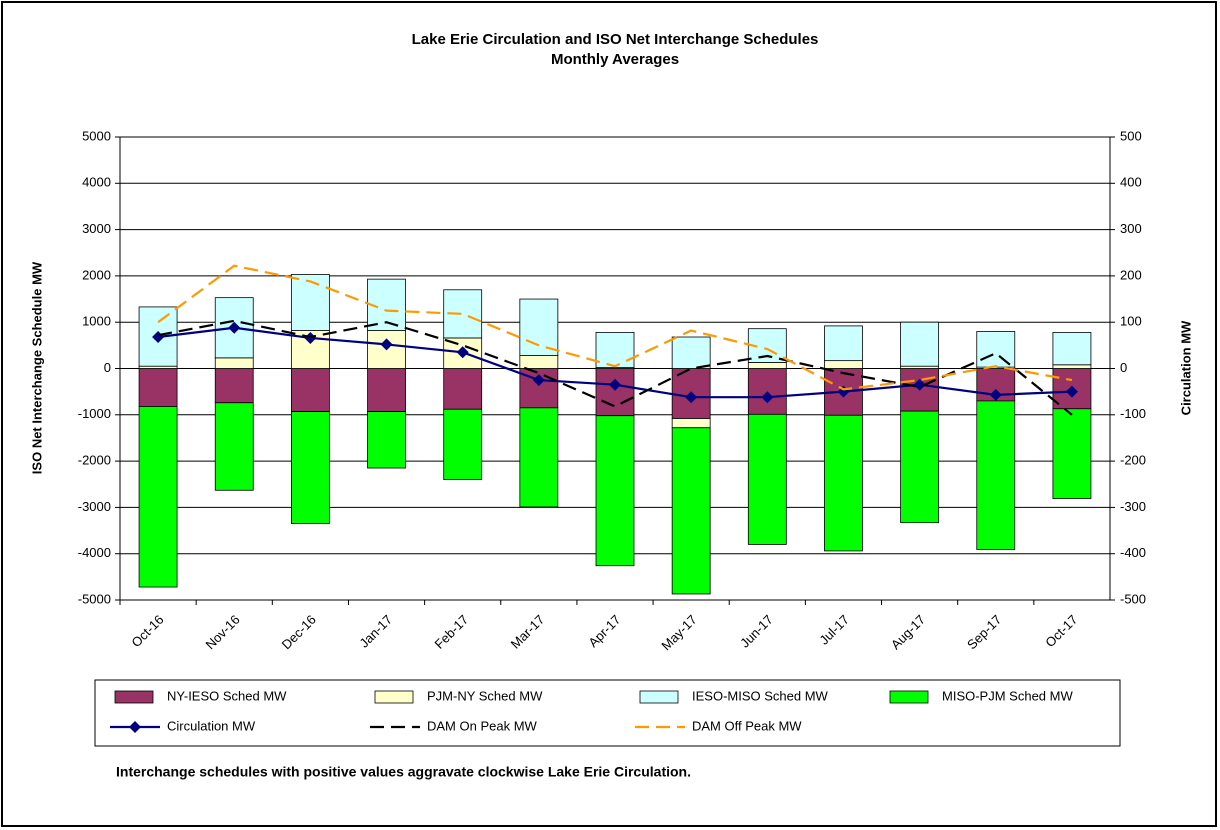 The image size is (1220, 830). I want to click on y2-tick-label: 0, so click(1123, 367).